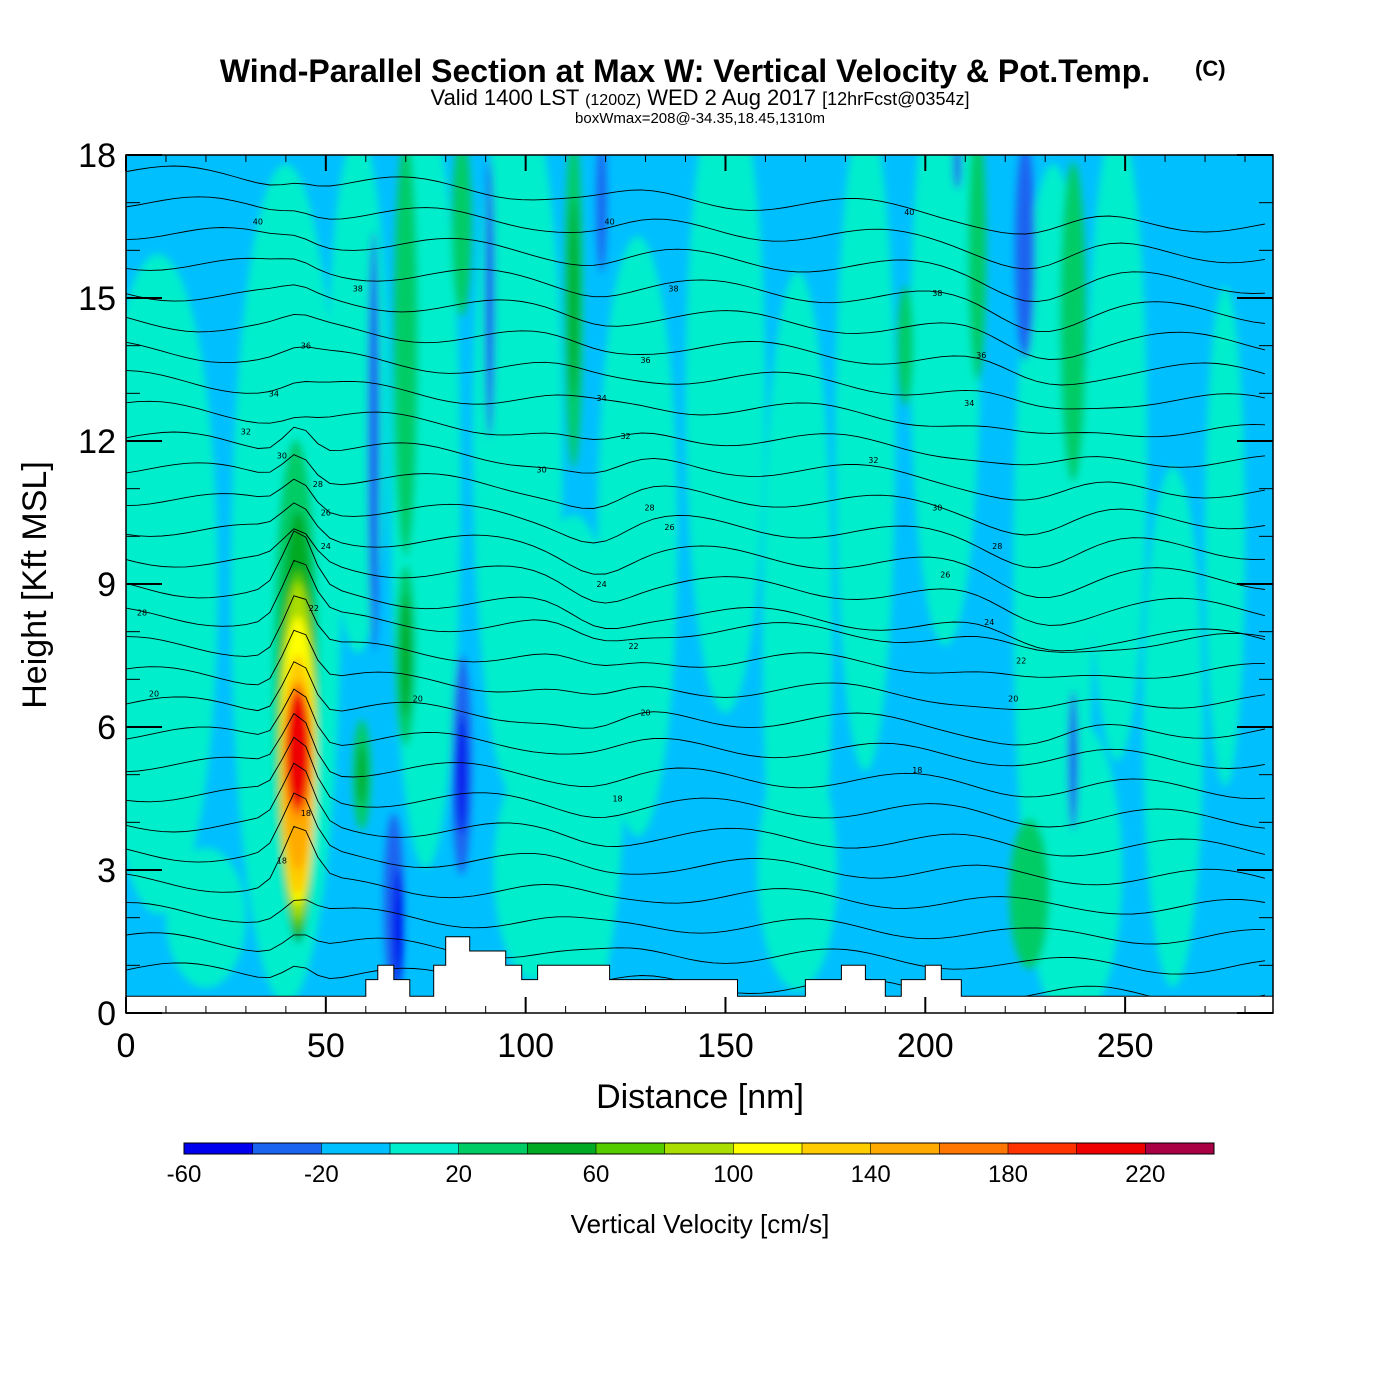 The image size is (1400, 1400). Describe the element at coordinates (525, 1046) in the screenshot. I see `x-tick-label: 100` at that location.